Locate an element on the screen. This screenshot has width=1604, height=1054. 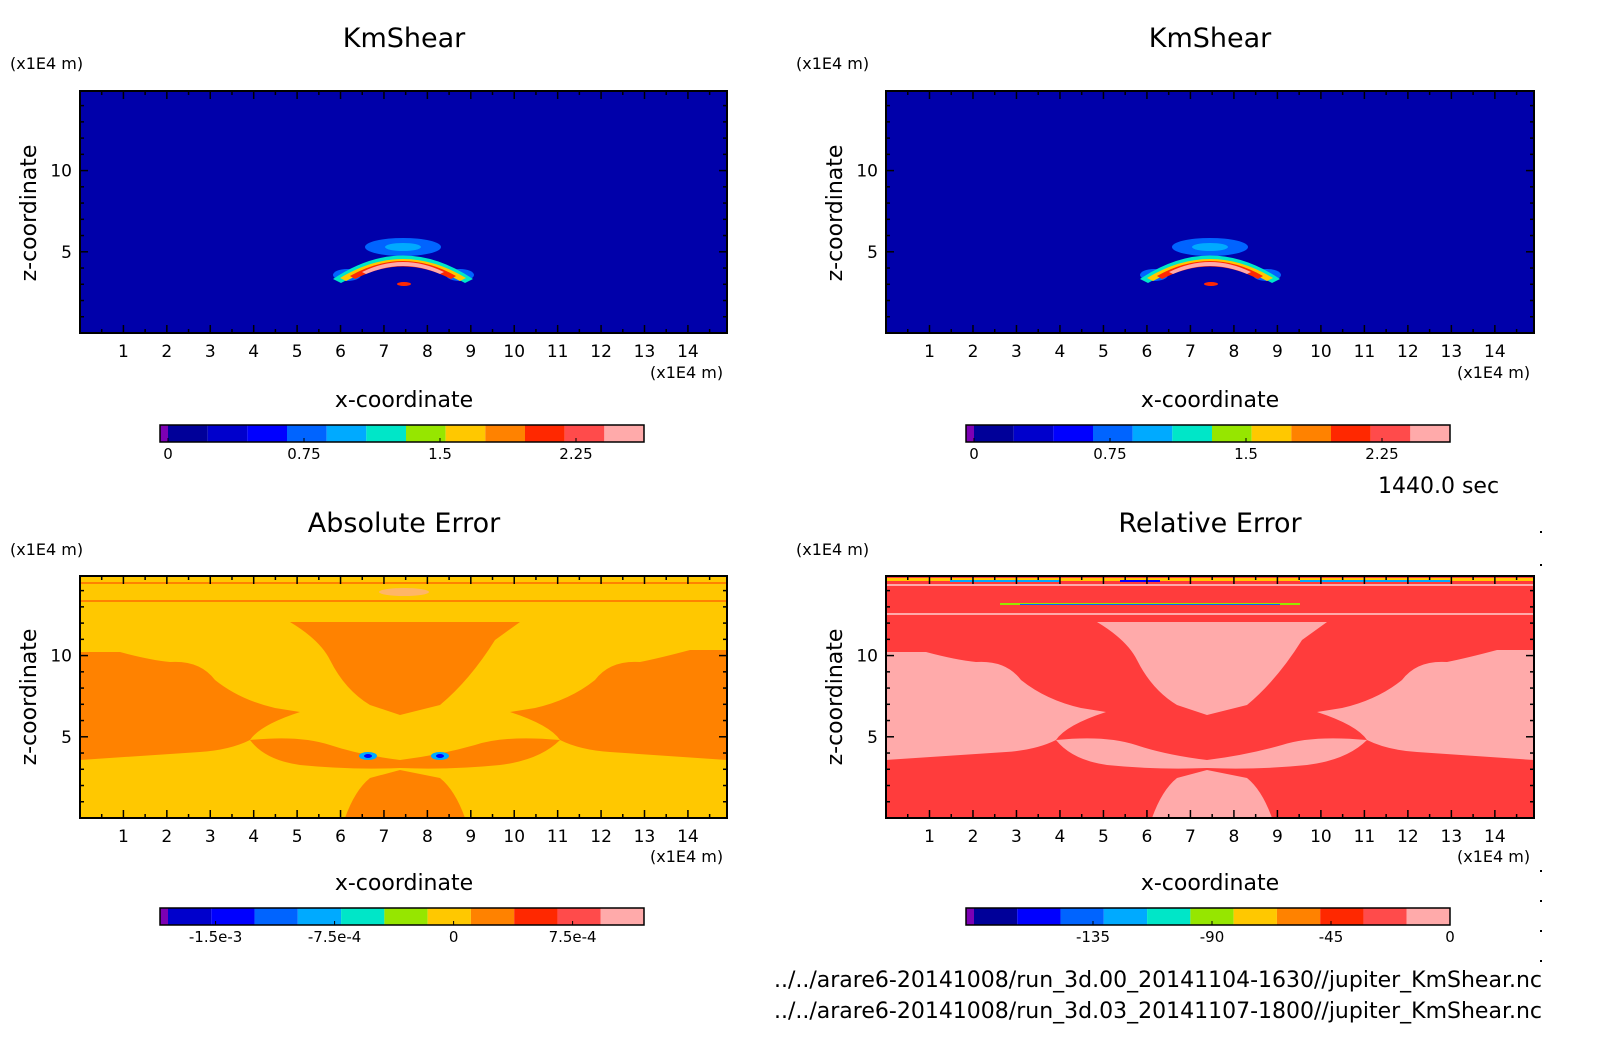
colorbar-tick-label: 0.75 is located at coordinates (303, 454).